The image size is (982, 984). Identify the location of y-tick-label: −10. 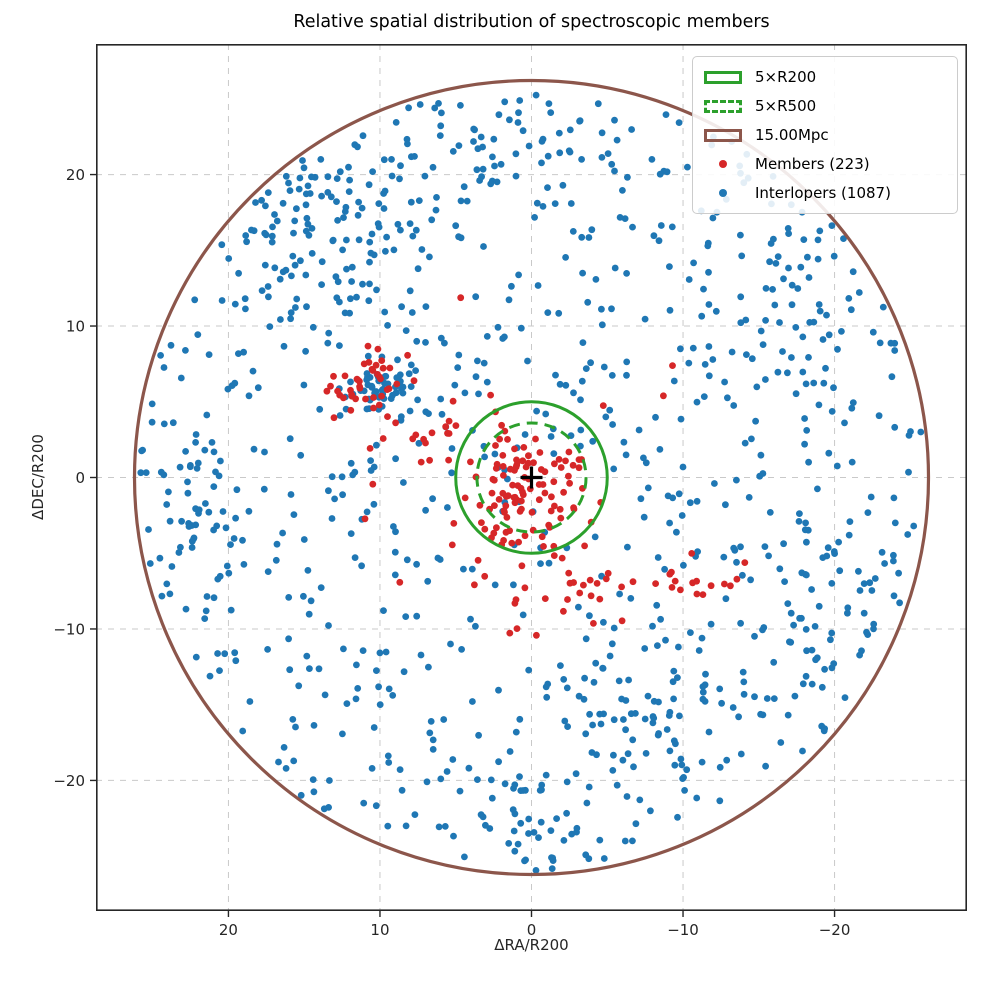
(69, 629).